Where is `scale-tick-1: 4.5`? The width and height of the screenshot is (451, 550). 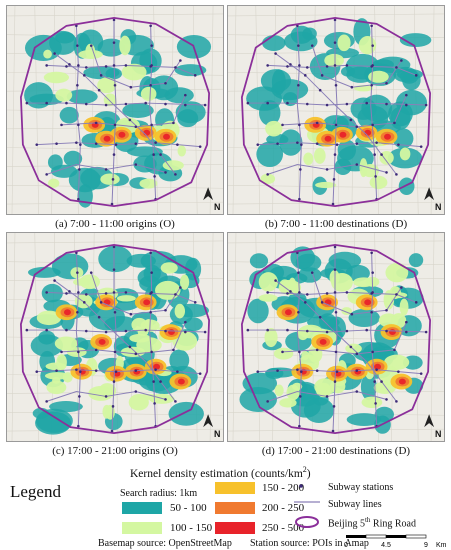
scale-tick-1: 4.5 is located at coordinates (386, 545).